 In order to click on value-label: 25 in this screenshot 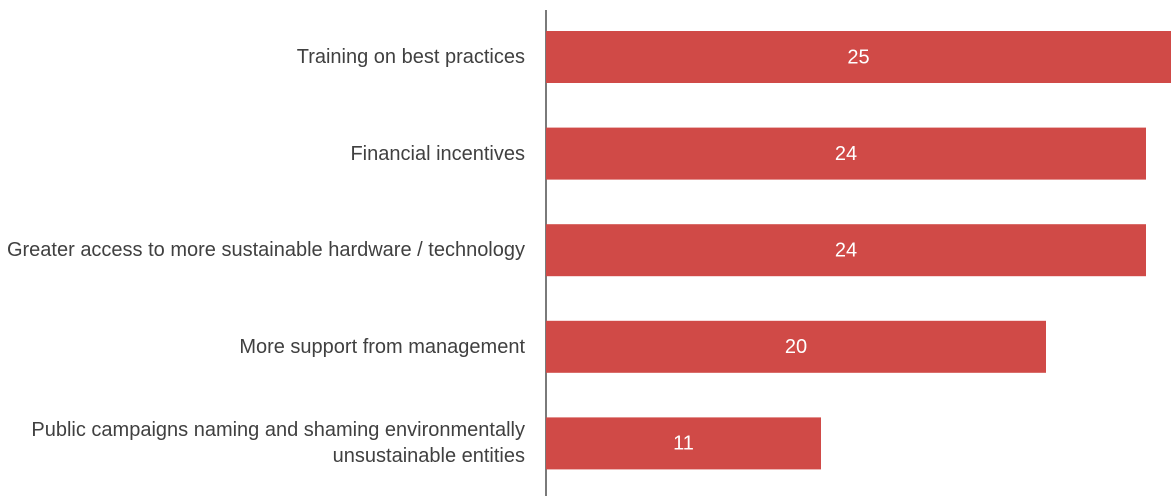, I will do `click(858, 57)`.